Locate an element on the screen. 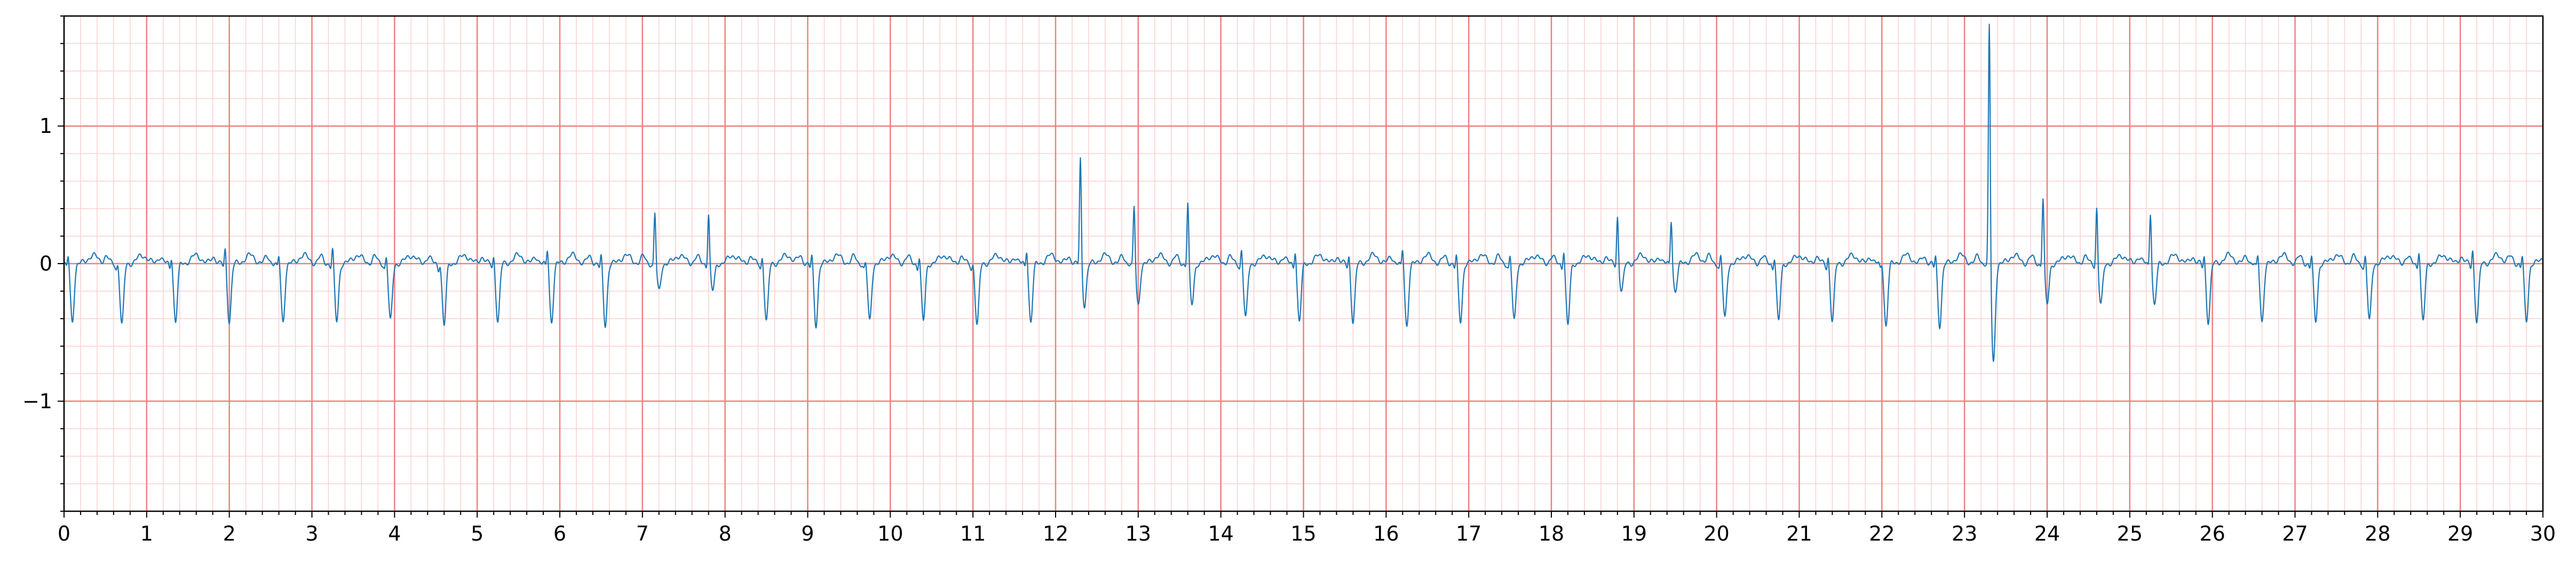 The width and height of the screenshot is (2576, 563). x-tick-label: 15 is located at coordinates (1303, 533).